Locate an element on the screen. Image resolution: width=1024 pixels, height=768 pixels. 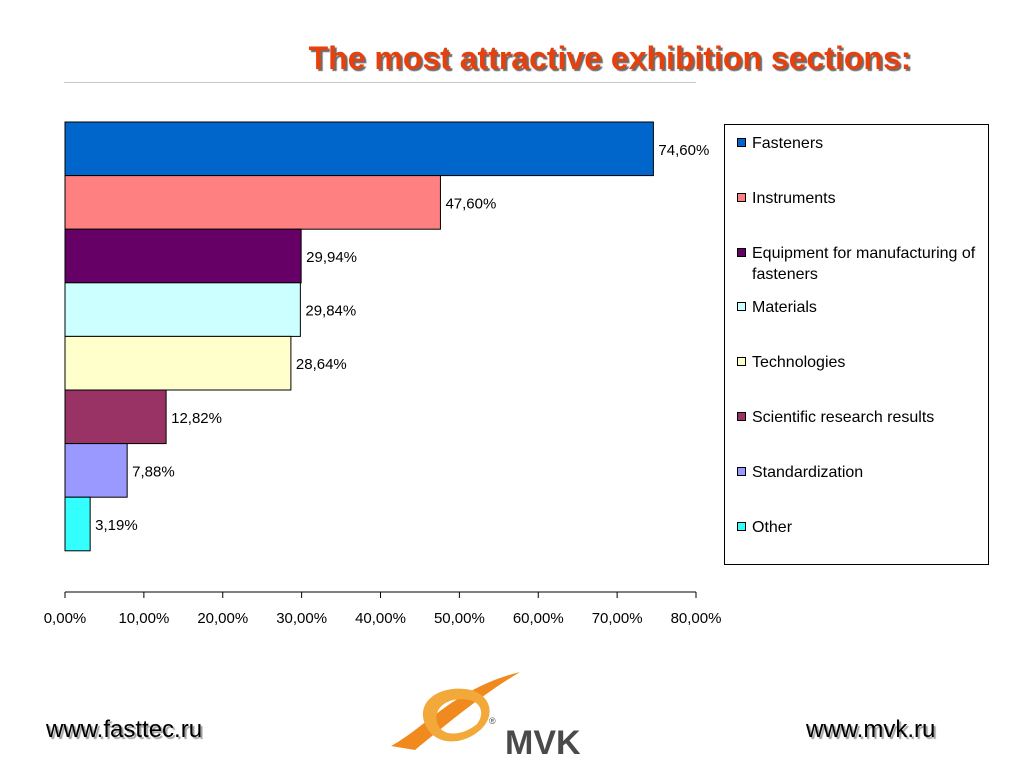
x-tick-label: 10,00% is located at coordinates (143, 618).